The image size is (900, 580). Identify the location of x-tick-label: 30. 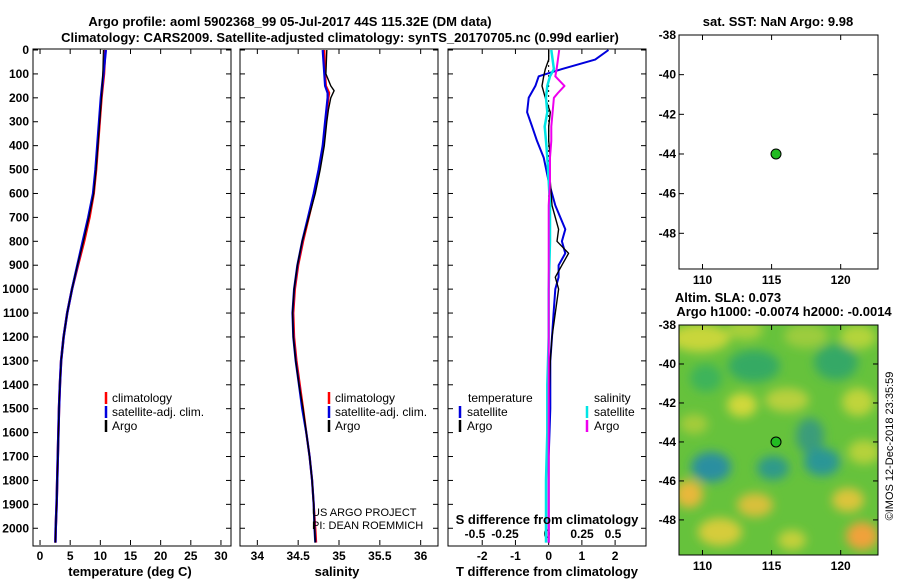
(221, 556).